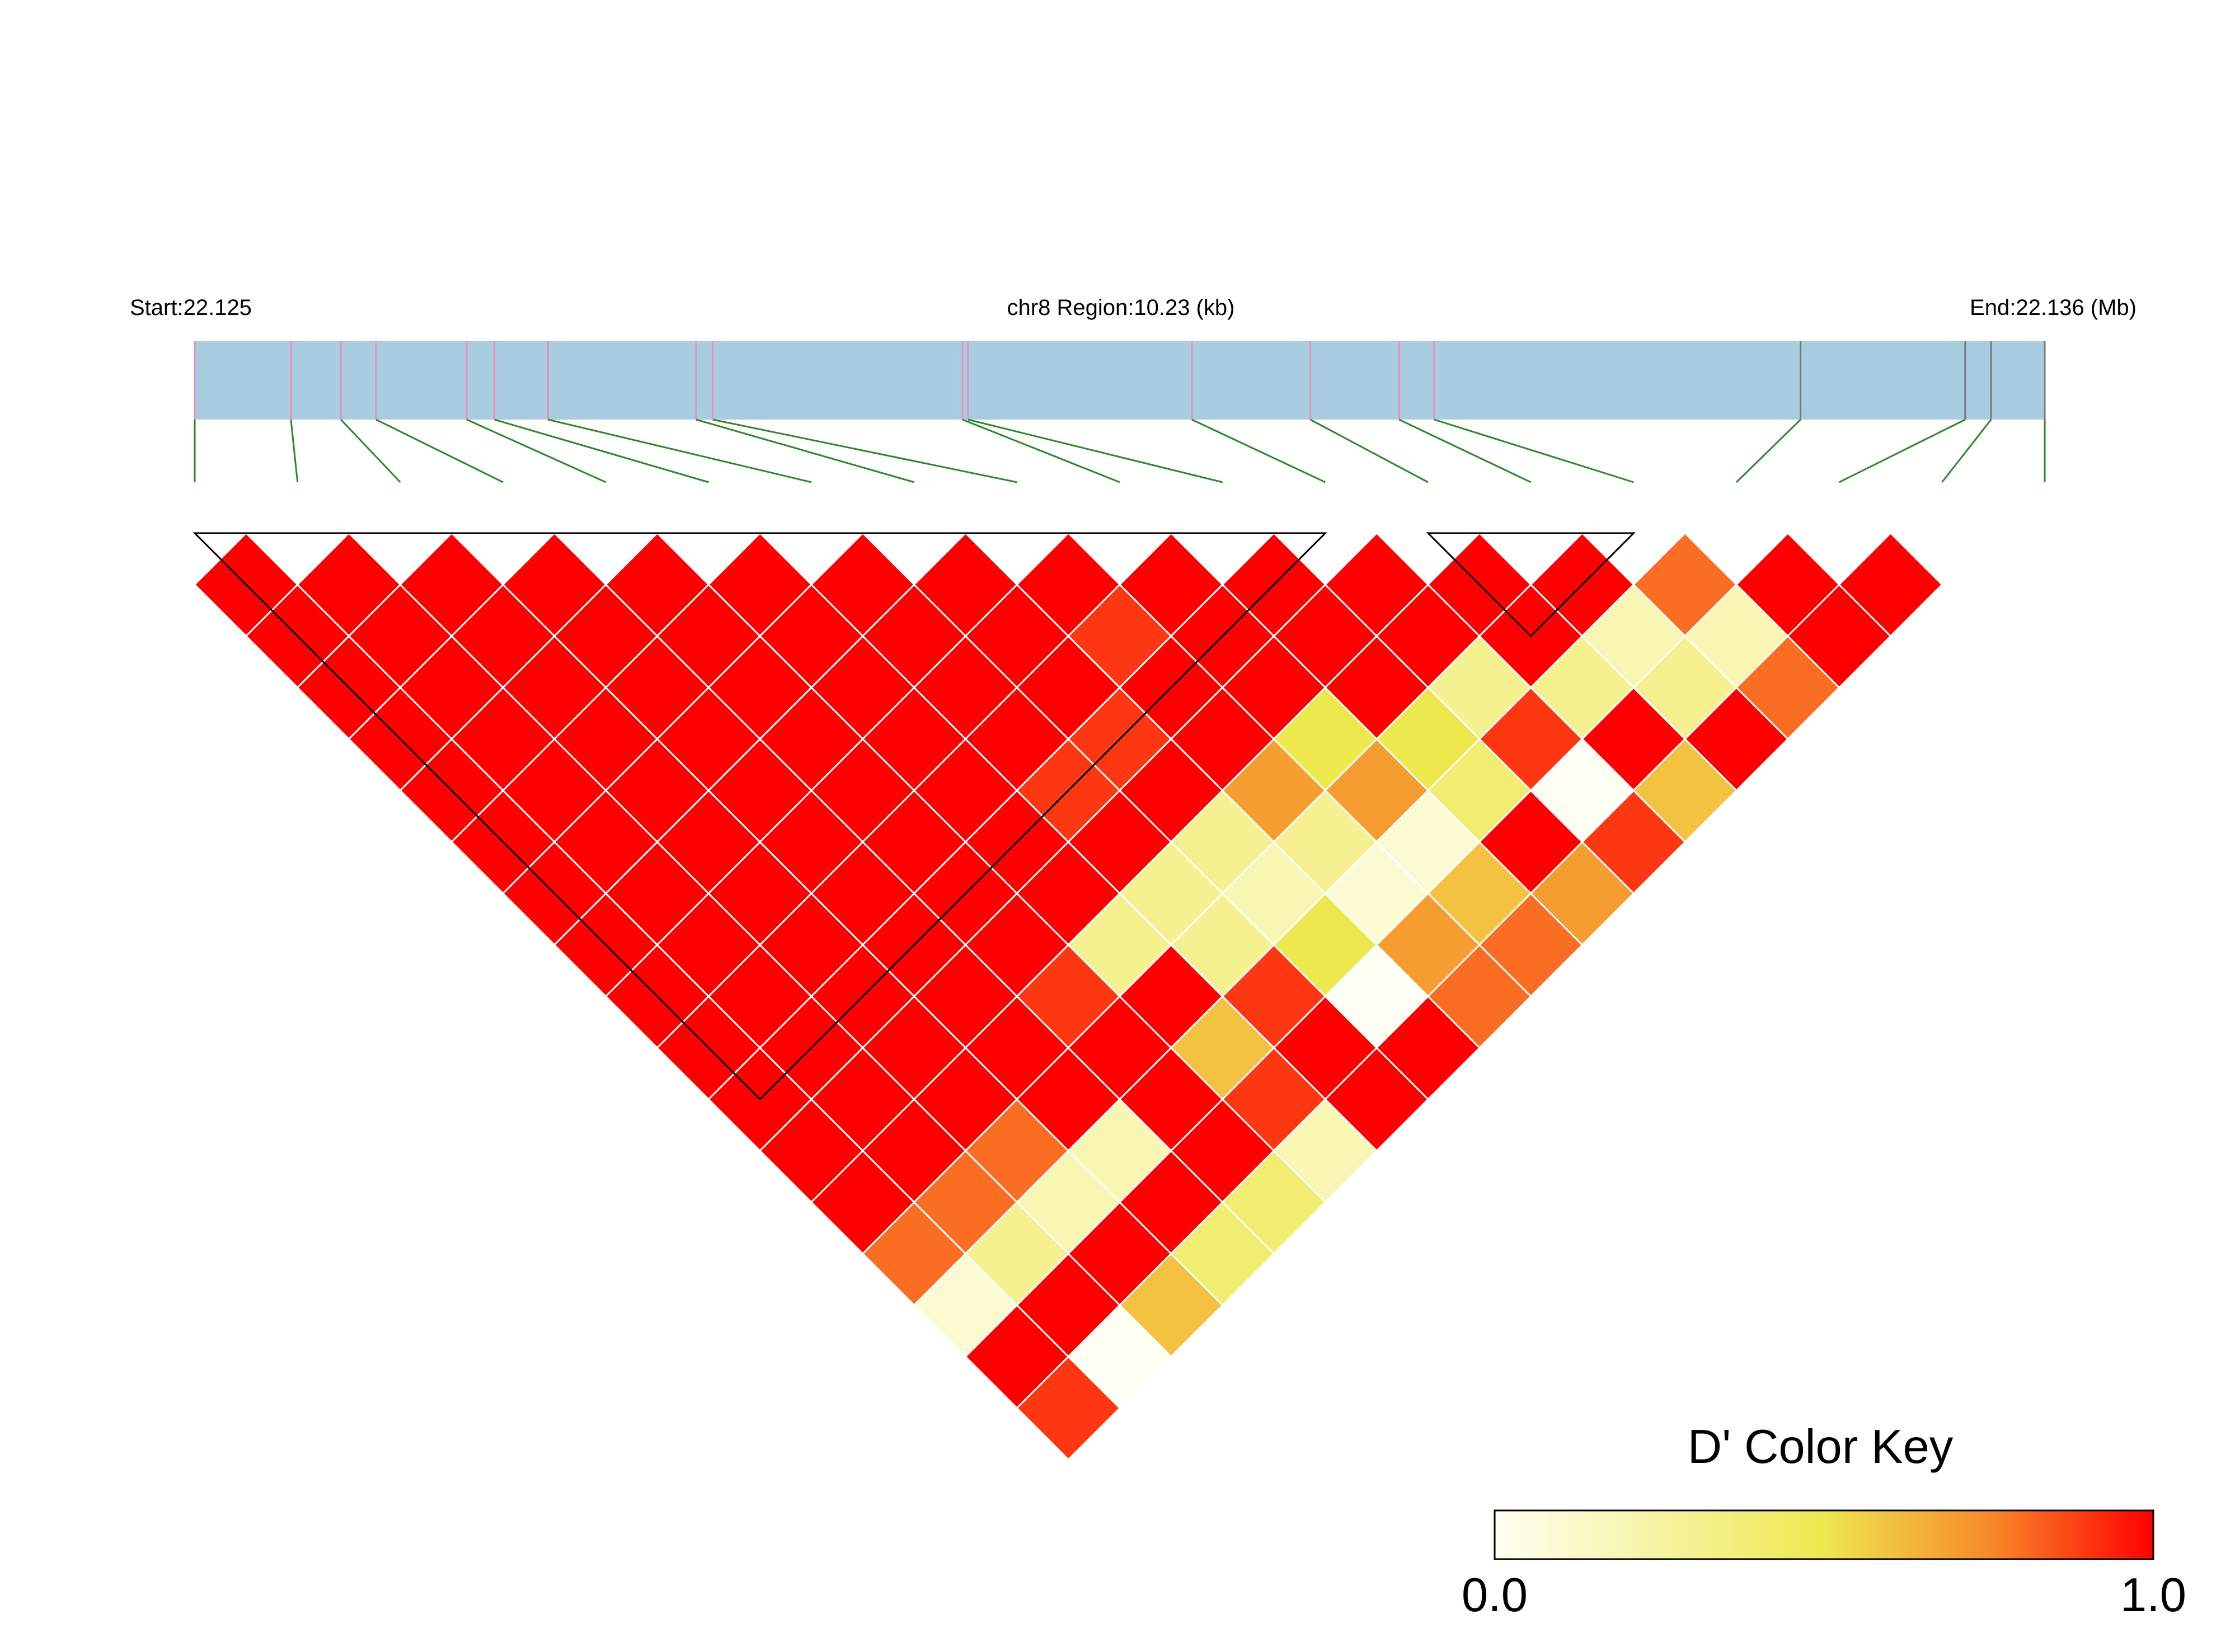 Image resolution: width=2235 pixels, height=1652 pixels. I want to click on genomic-track, so click(1120, 381).